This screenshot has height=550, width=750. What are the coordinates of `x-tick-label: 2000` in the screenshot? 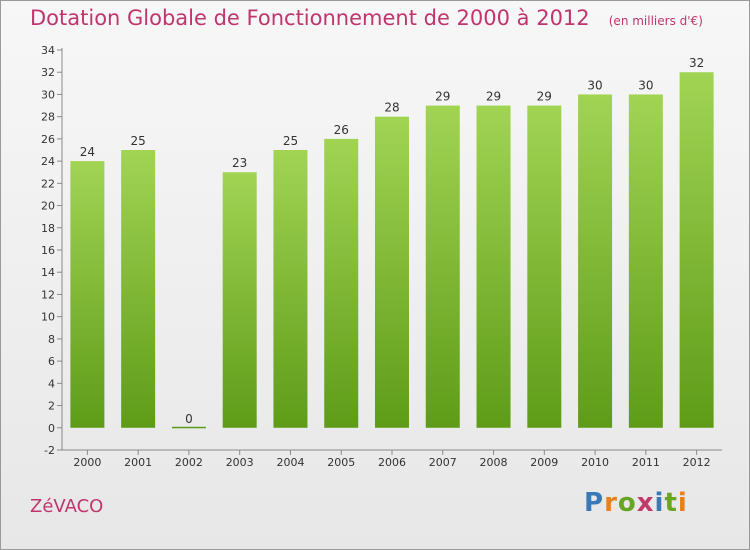 It's located at (87, 462).